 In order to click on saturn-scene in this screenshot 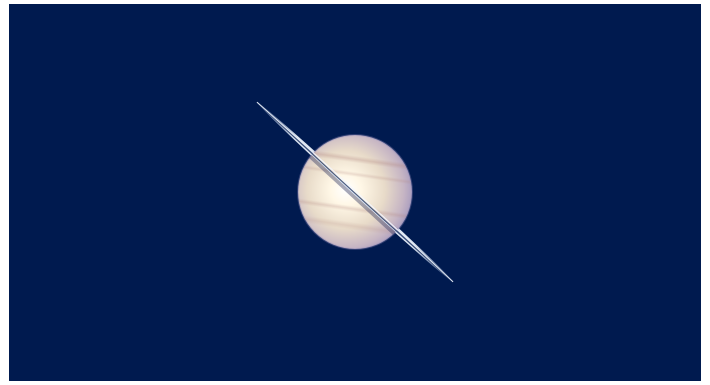, I will do `click(355, 192)`.